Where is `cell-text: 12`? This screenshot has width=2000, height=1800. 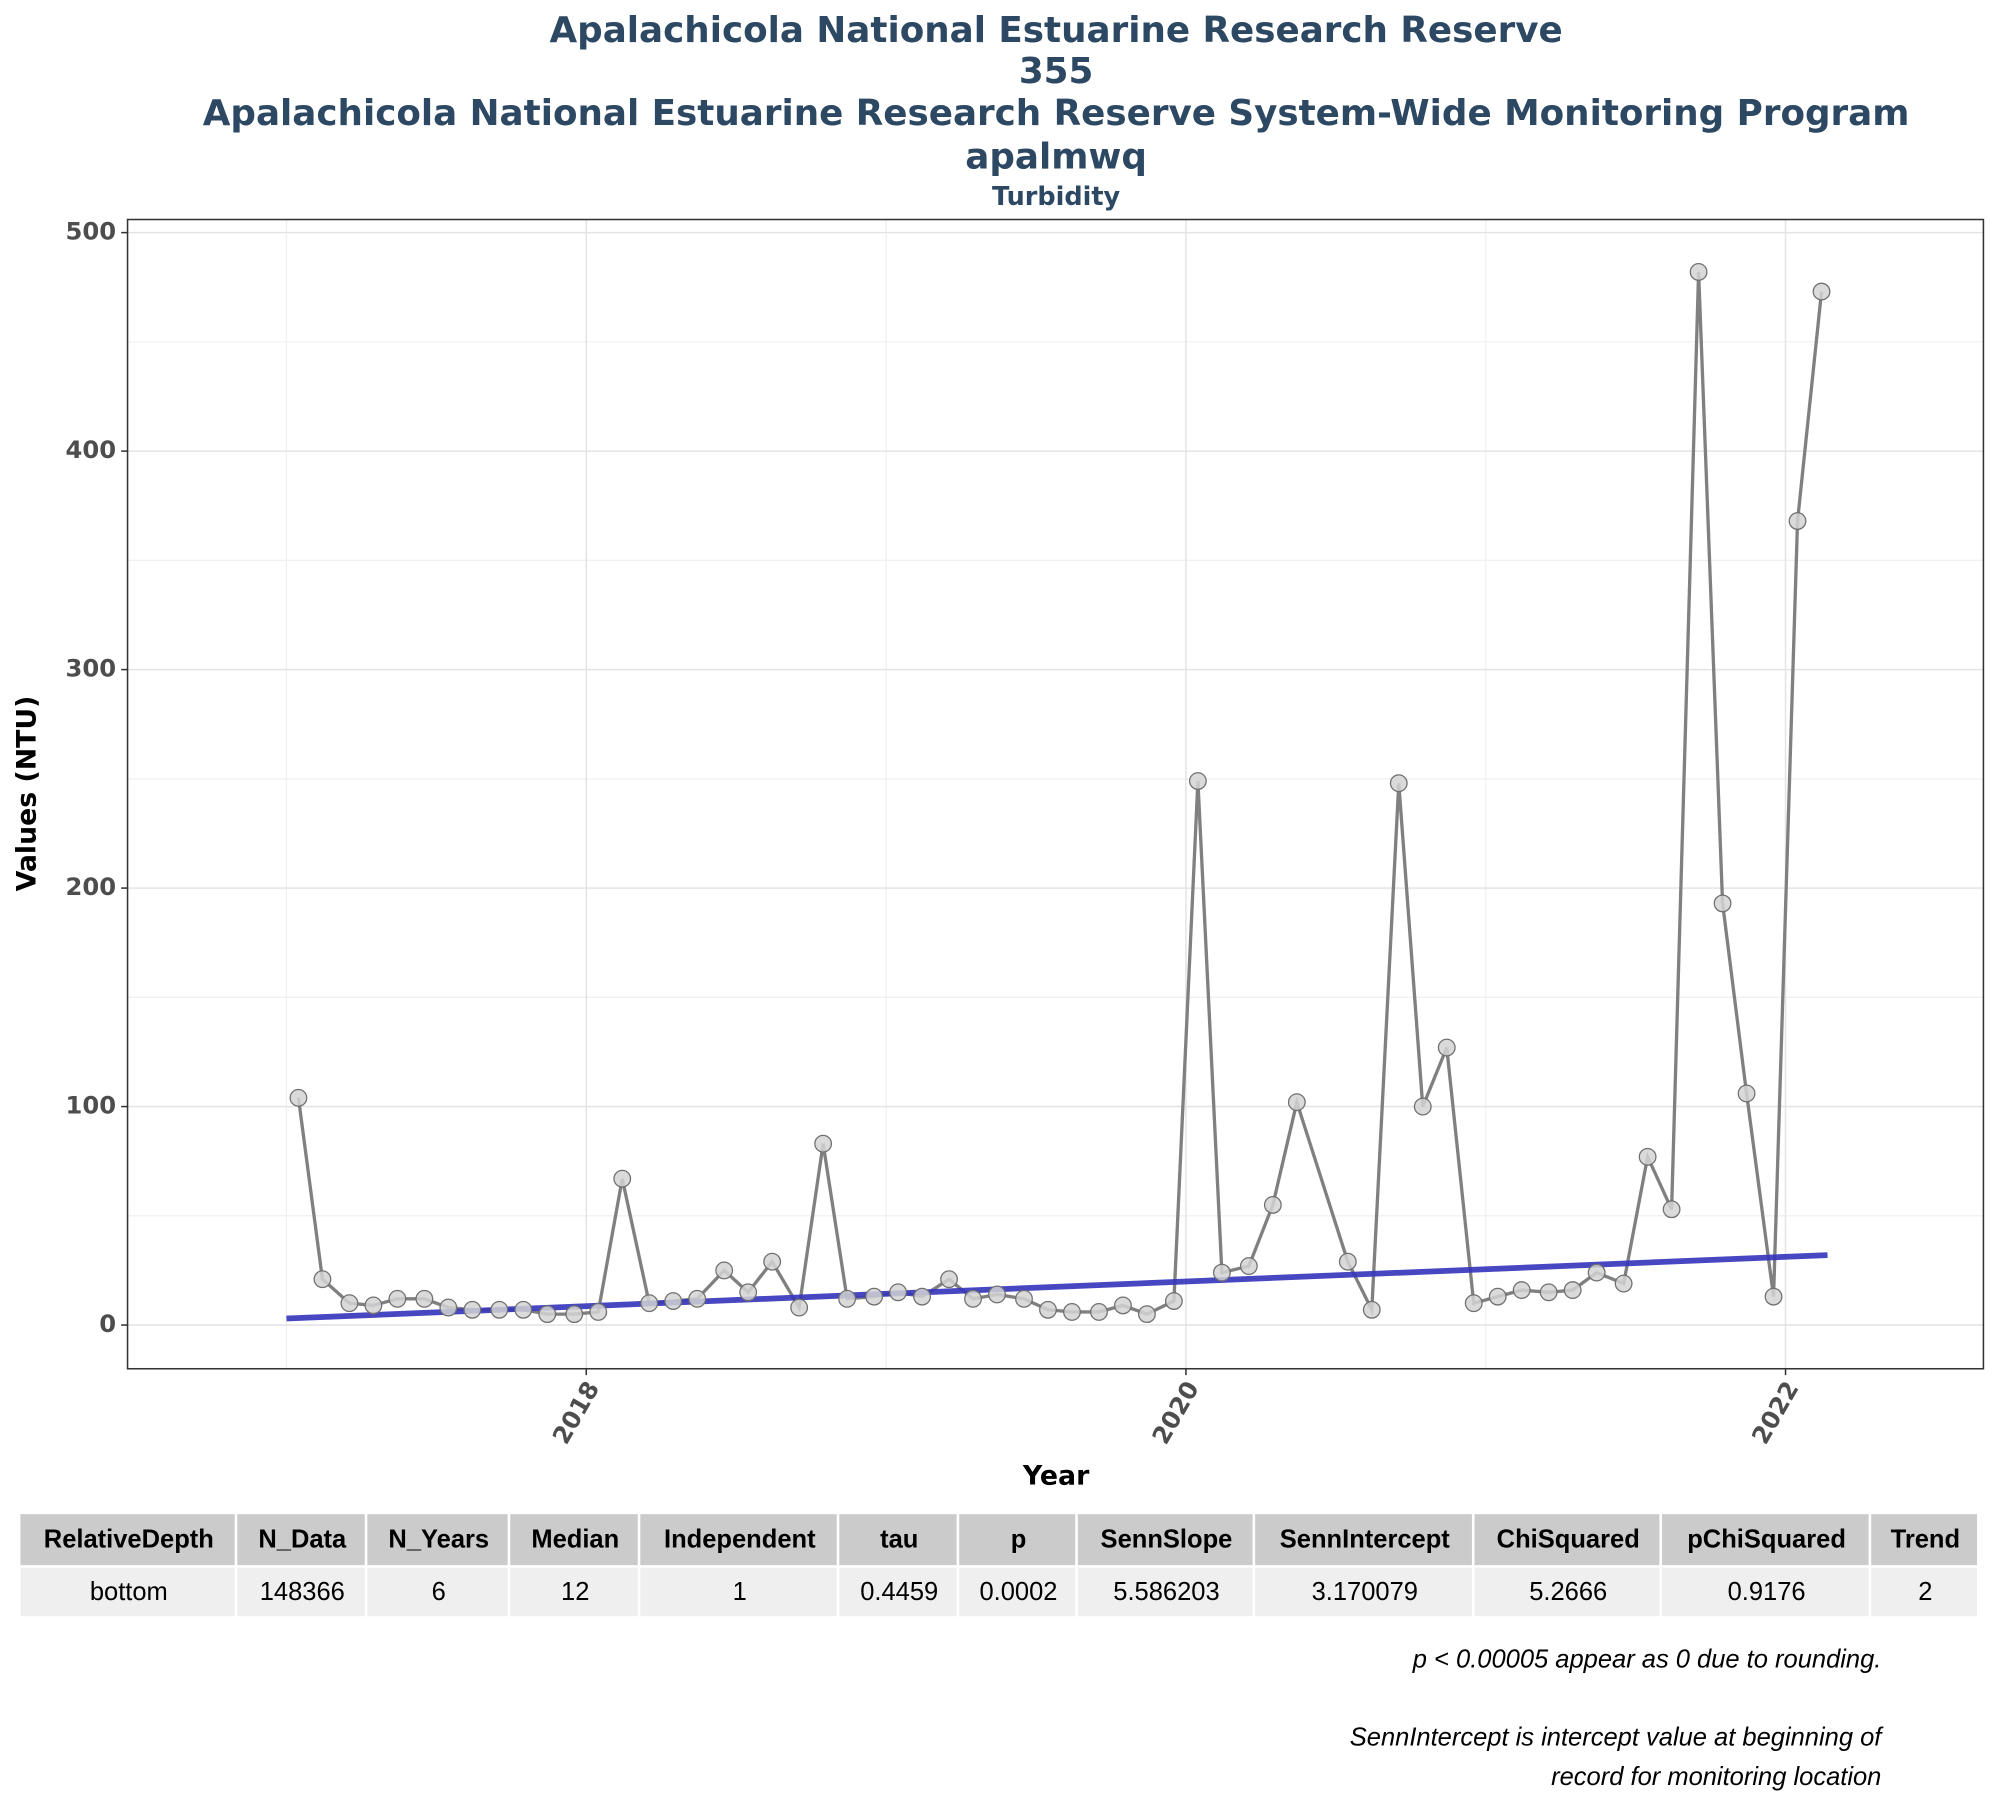 cell-text: 12 is located at coordinates (575, 1592).